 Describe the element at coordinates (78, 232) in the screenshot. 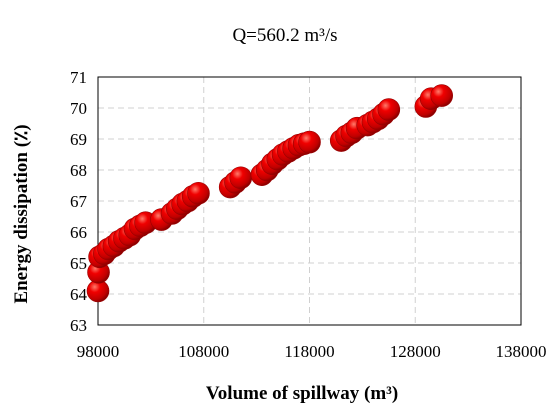

I see `y-tick-label: 66` at that location.